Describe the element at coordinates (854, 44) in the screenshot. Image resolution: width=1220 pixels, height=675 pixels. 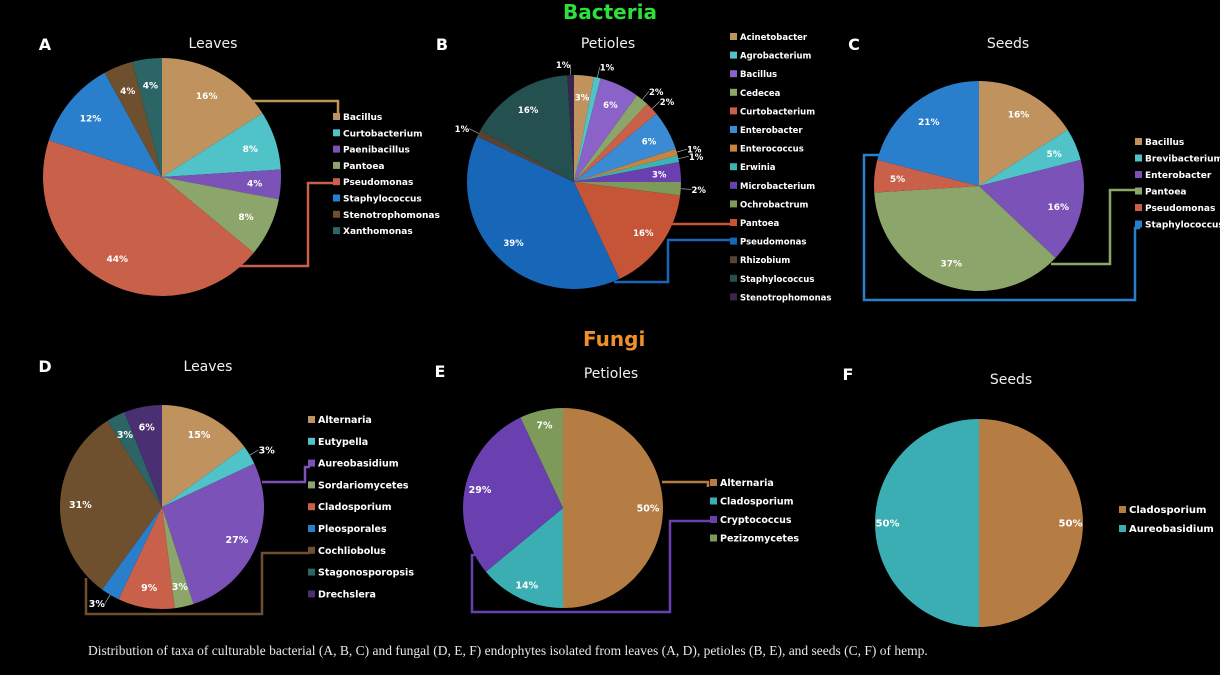
I see `panel-letter: C` at that location.